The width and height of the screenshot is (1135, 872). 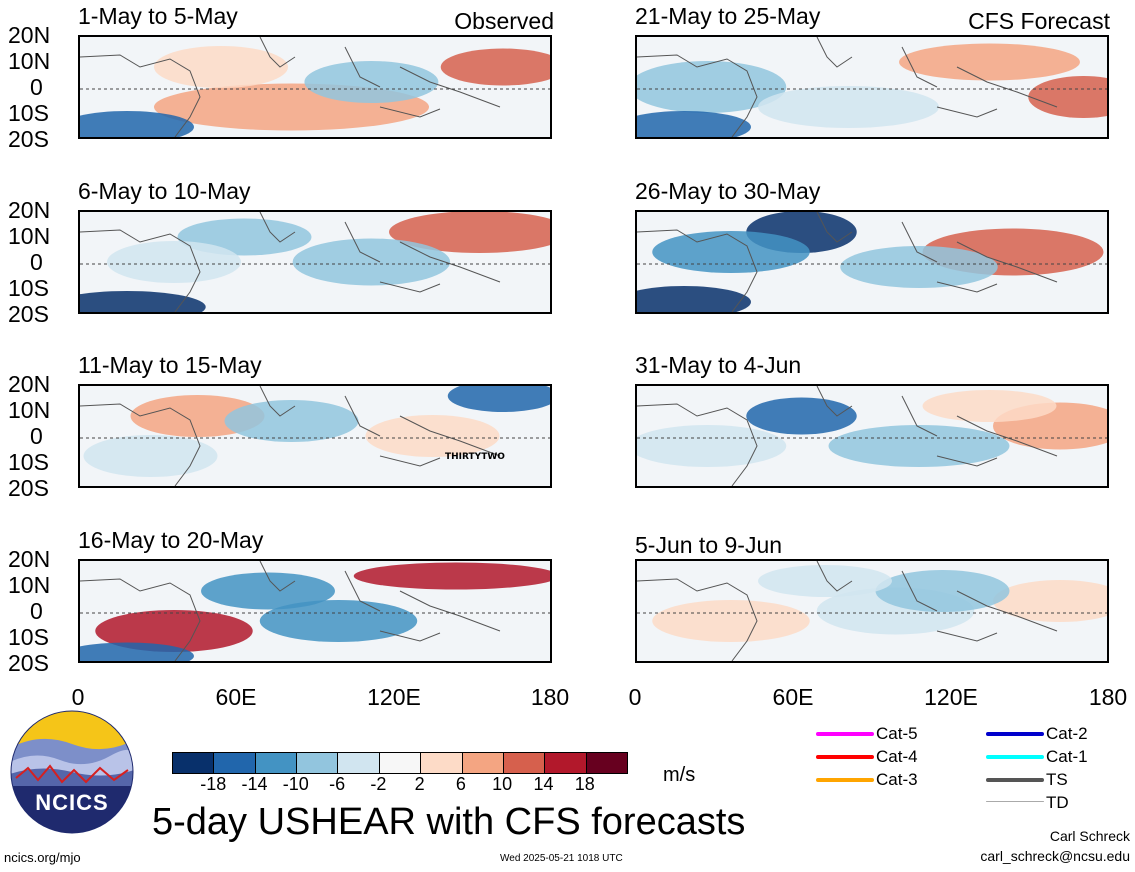 I want to click on legend-swatch-td, so click(x=1015, y=801).